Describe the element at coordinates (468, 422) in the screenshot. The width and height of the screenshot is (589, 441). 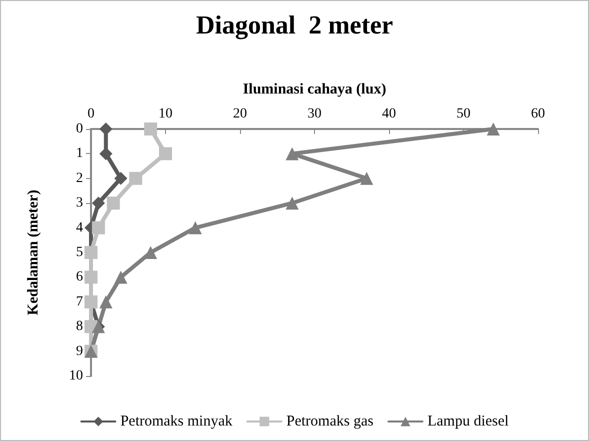
I see `legend-label: Lampu diesel` at that location.